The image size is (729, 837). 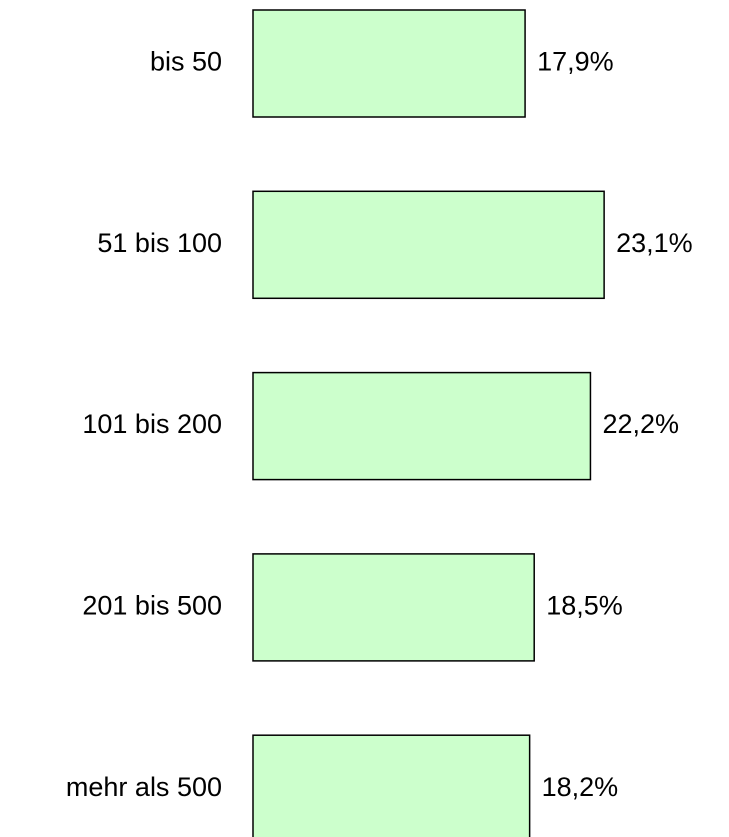 I want to click on category-label: bis 50, so click(x=186, y=62).